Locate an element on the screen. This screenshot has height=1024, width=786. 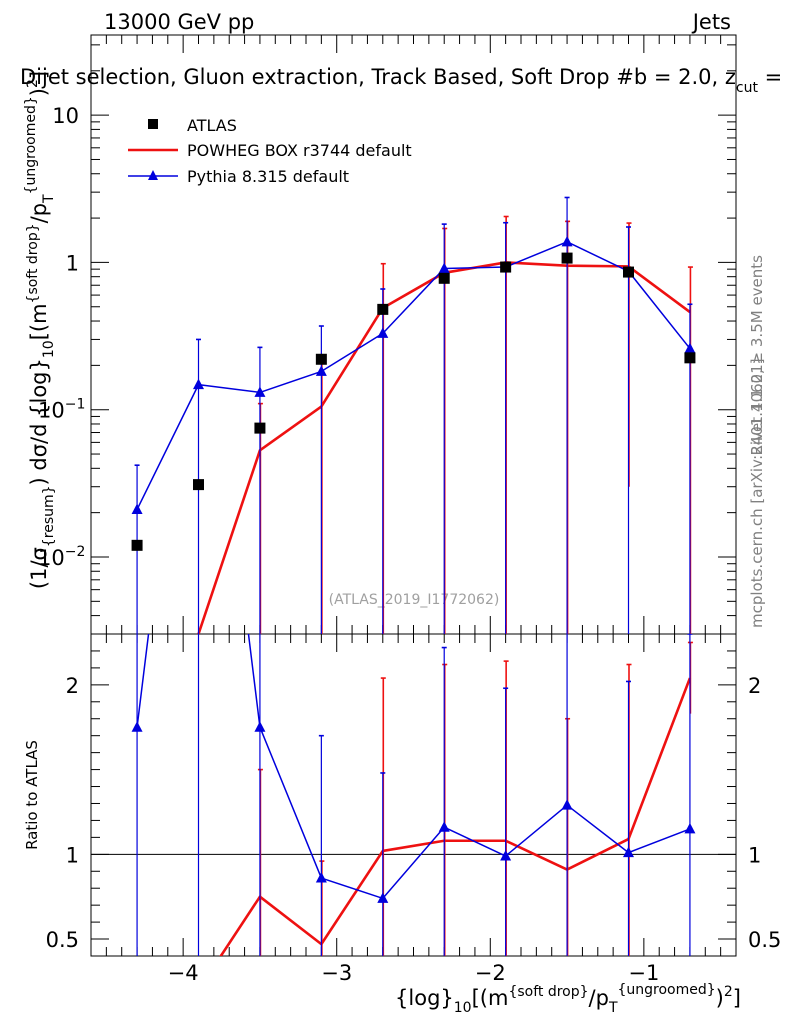
ratio-yticklabel-right: 0.5 is located at coordinates (764, 940).